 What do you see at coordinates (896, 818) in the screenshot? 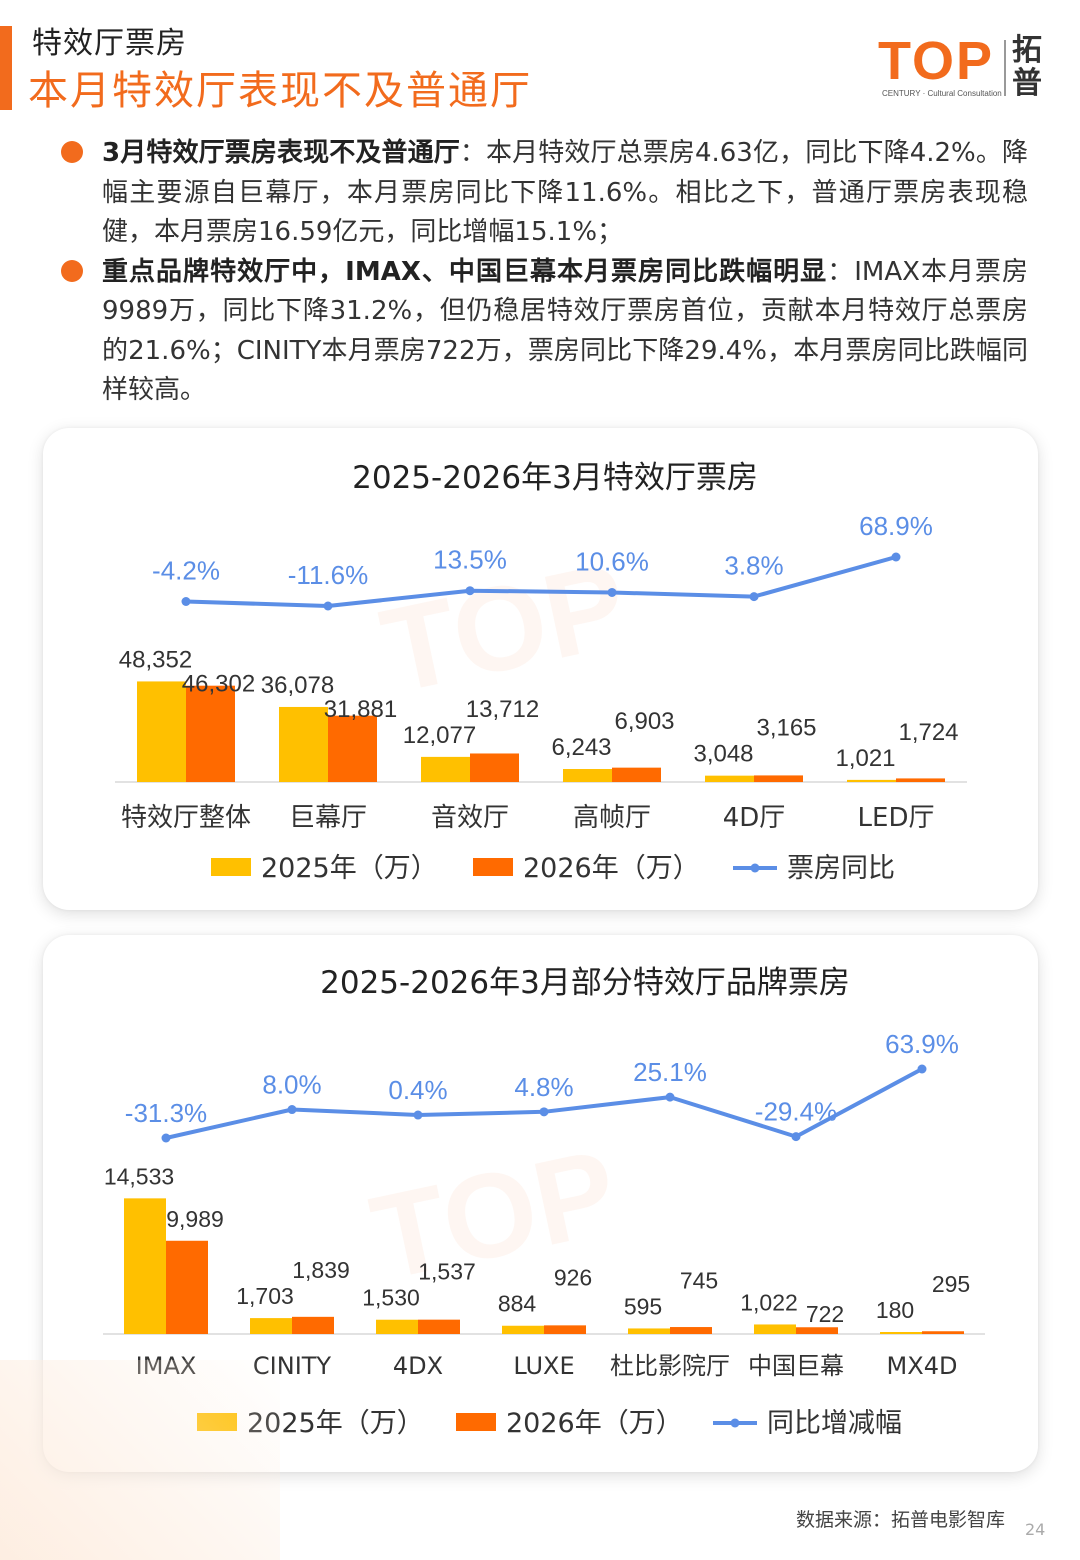
I see `category-label: LED厅` at bounding box center [896, 818].